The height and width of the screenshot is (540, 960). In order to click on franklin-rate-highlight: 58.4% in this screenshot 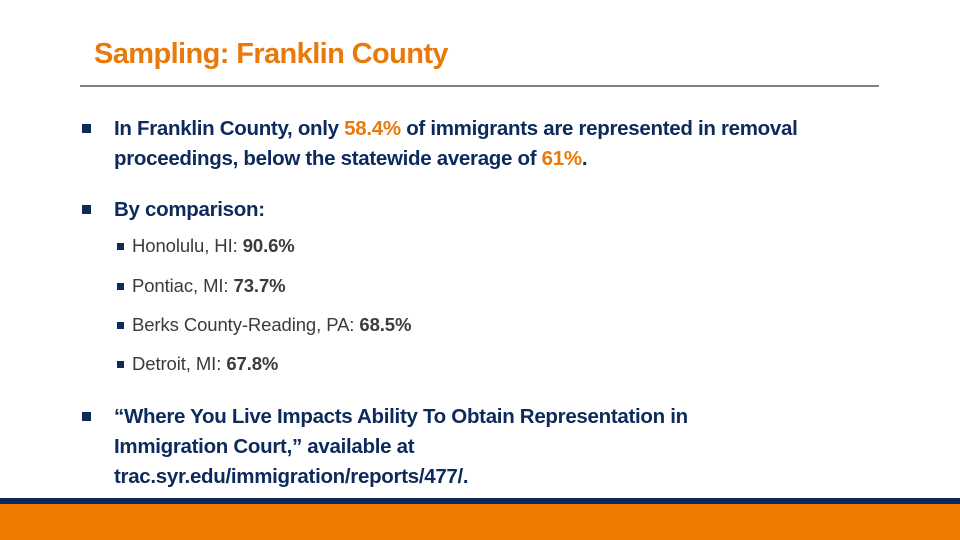, I will do `click(372, 128)`.